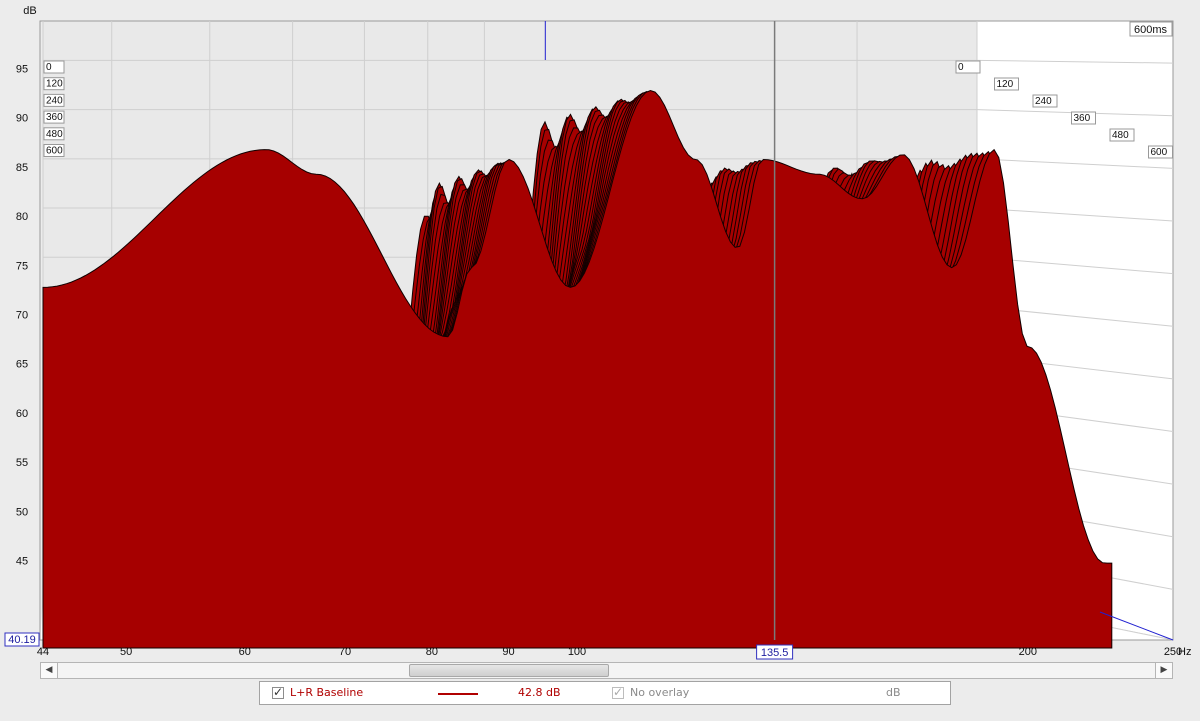 Image resolution: width=1200 pixels, height=721 pixels. Describe the element at coordinates (22, 463) in the screenshot. I see `y-tick-label: 55` at that location.